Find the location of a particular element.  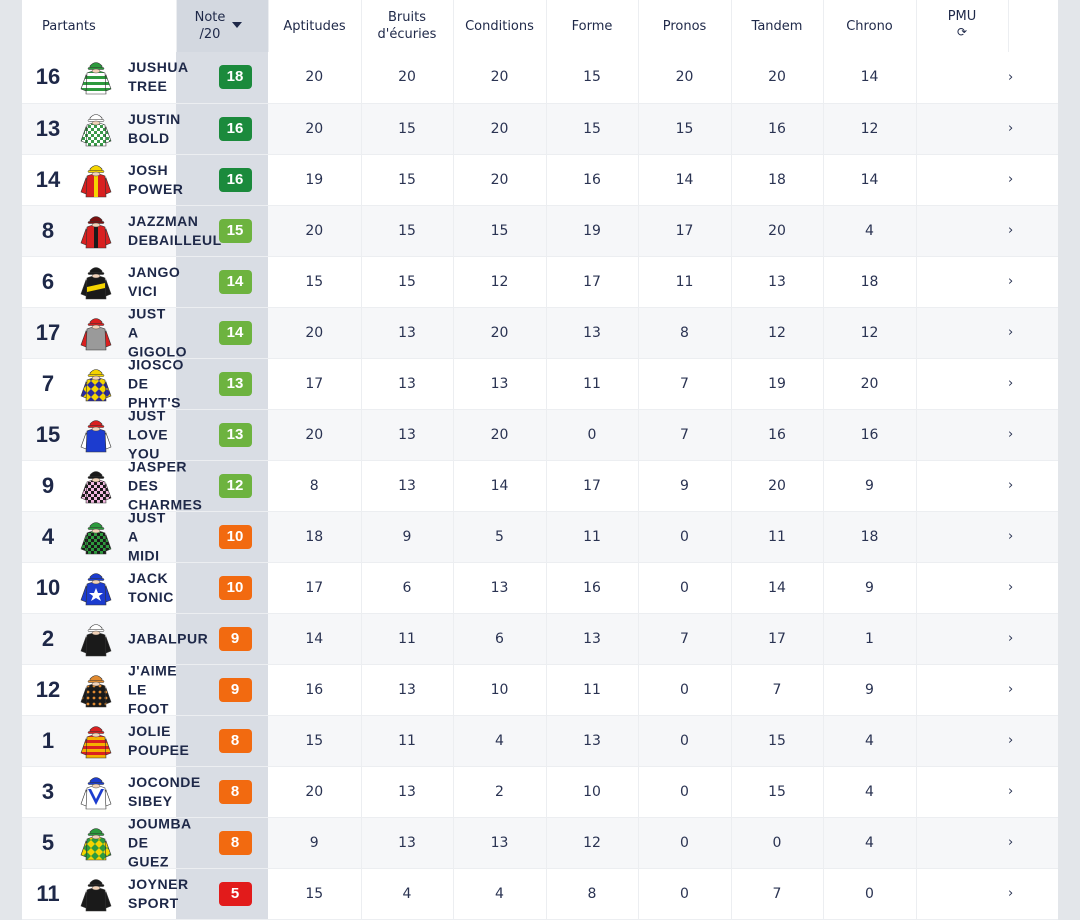

runner-name-cell: JANGO VICI is located at coordinates (149, 282).